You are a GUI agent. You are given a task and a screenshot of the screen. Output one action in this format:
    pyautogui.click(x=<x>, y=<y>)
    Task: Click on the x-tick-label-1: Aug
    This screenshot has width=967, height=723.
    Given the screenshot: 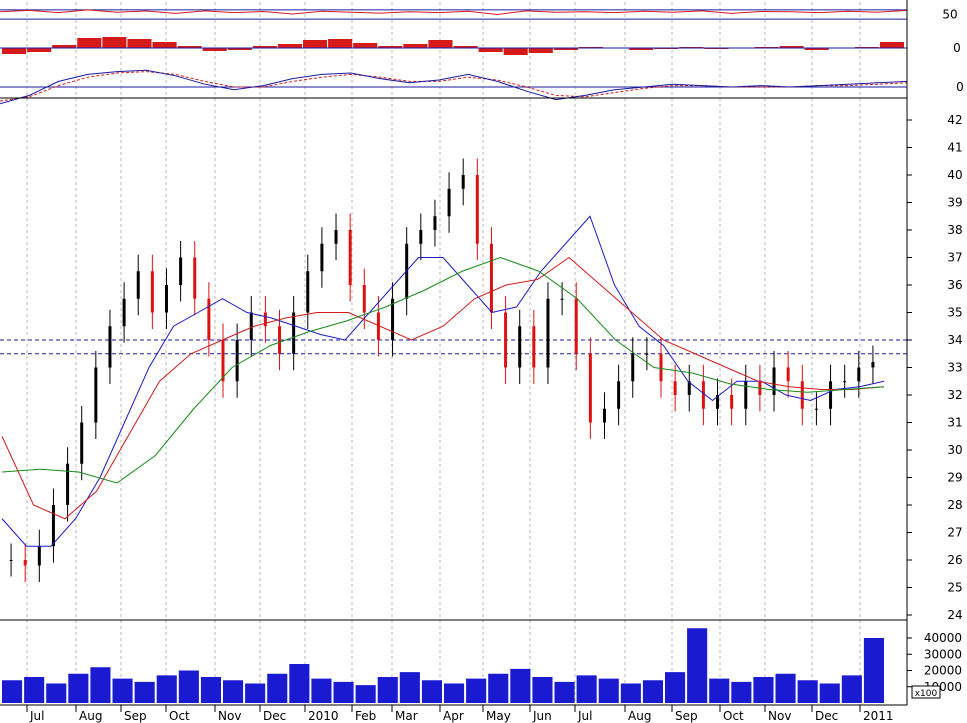 What is the action you would take?
    pyautogui.click(x=90, y=716)
    